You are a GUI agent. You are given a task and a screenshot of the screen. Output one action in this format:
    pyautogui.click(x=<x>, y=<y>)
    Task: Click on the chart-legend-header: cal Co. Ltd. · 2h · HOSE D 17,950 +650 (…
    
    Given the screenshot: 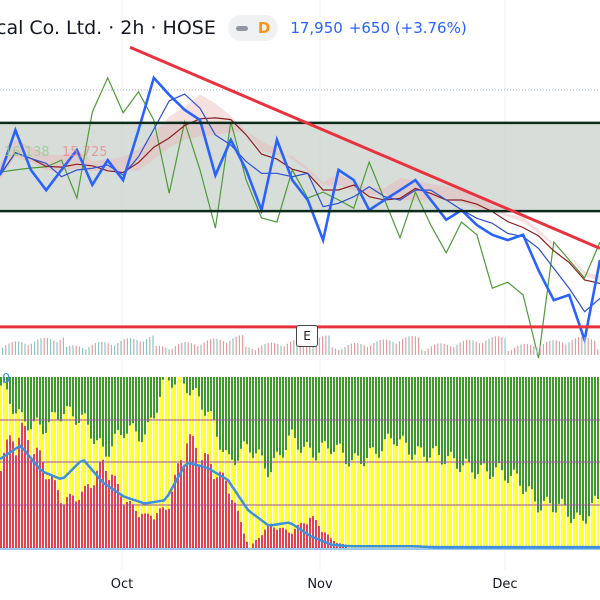 What is the action you would take?
    pyautogui.click(x=233, y=28)
    